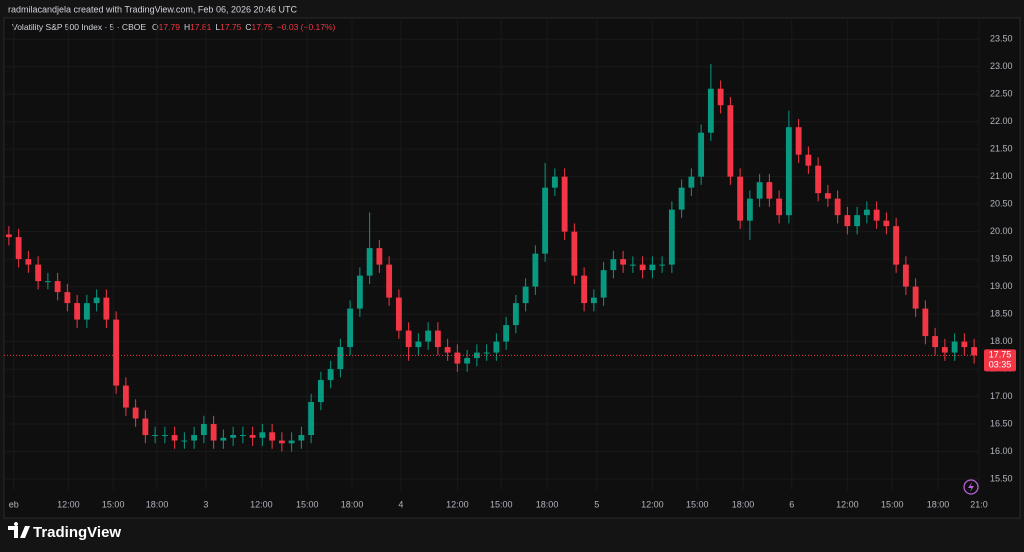 The height and width of the screenshot is (552, 1024). I want to click on y-tick-label: 18.50, so click(1001, 313).